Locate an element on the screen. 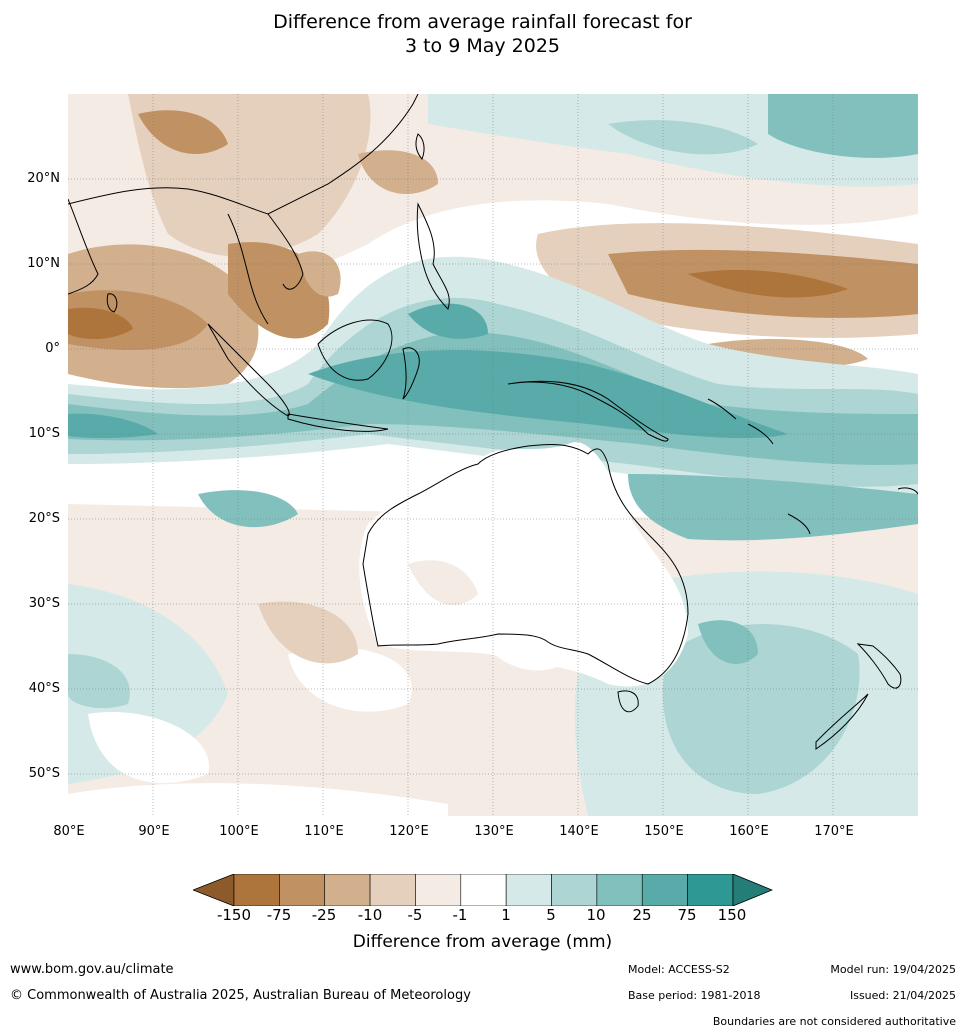 Image resolution: width=965 pixels, height=1035 pixels. legend-tick: 75 is located at coordinates (687, 915).